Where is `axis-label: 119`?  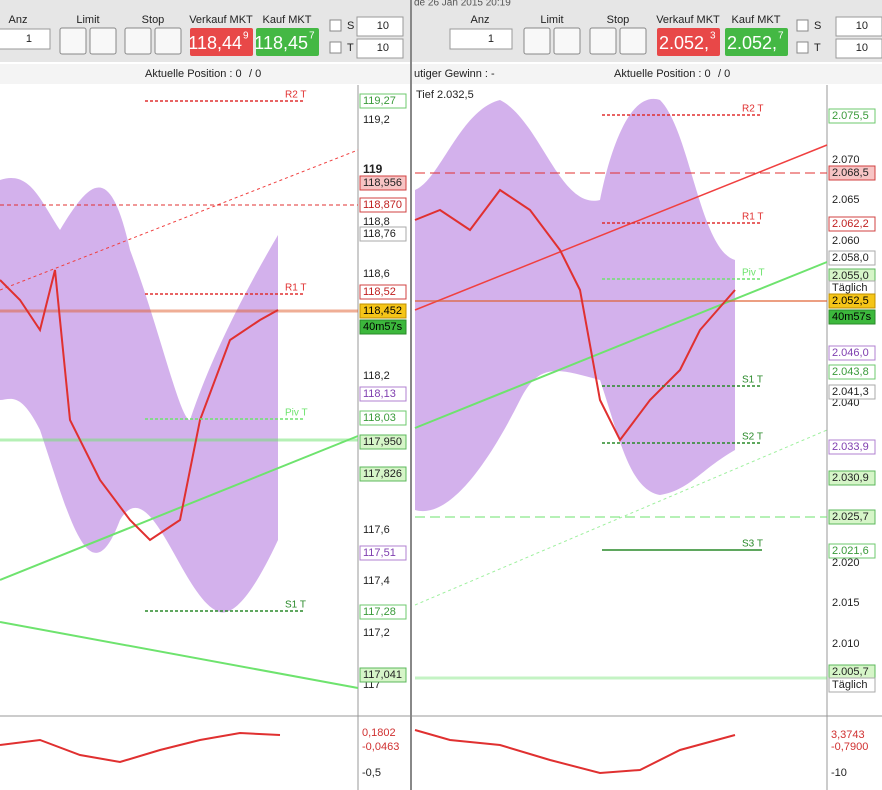 axis-label: 119 is located at coordinates (373, 169).